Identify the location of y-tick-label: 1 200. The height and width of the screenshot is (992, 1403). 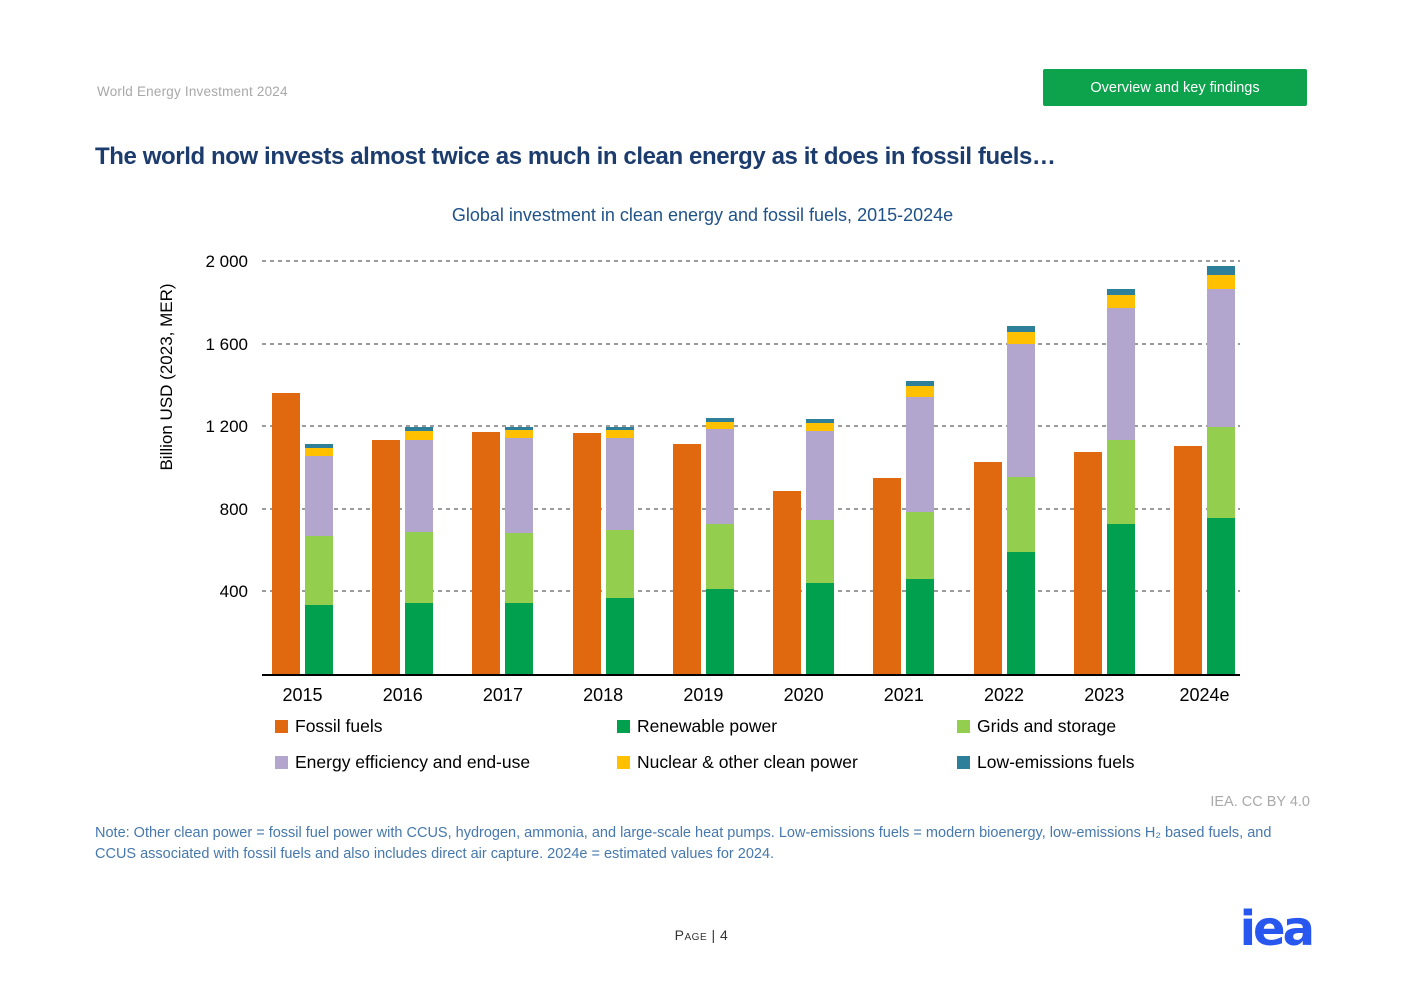
(226, 427).